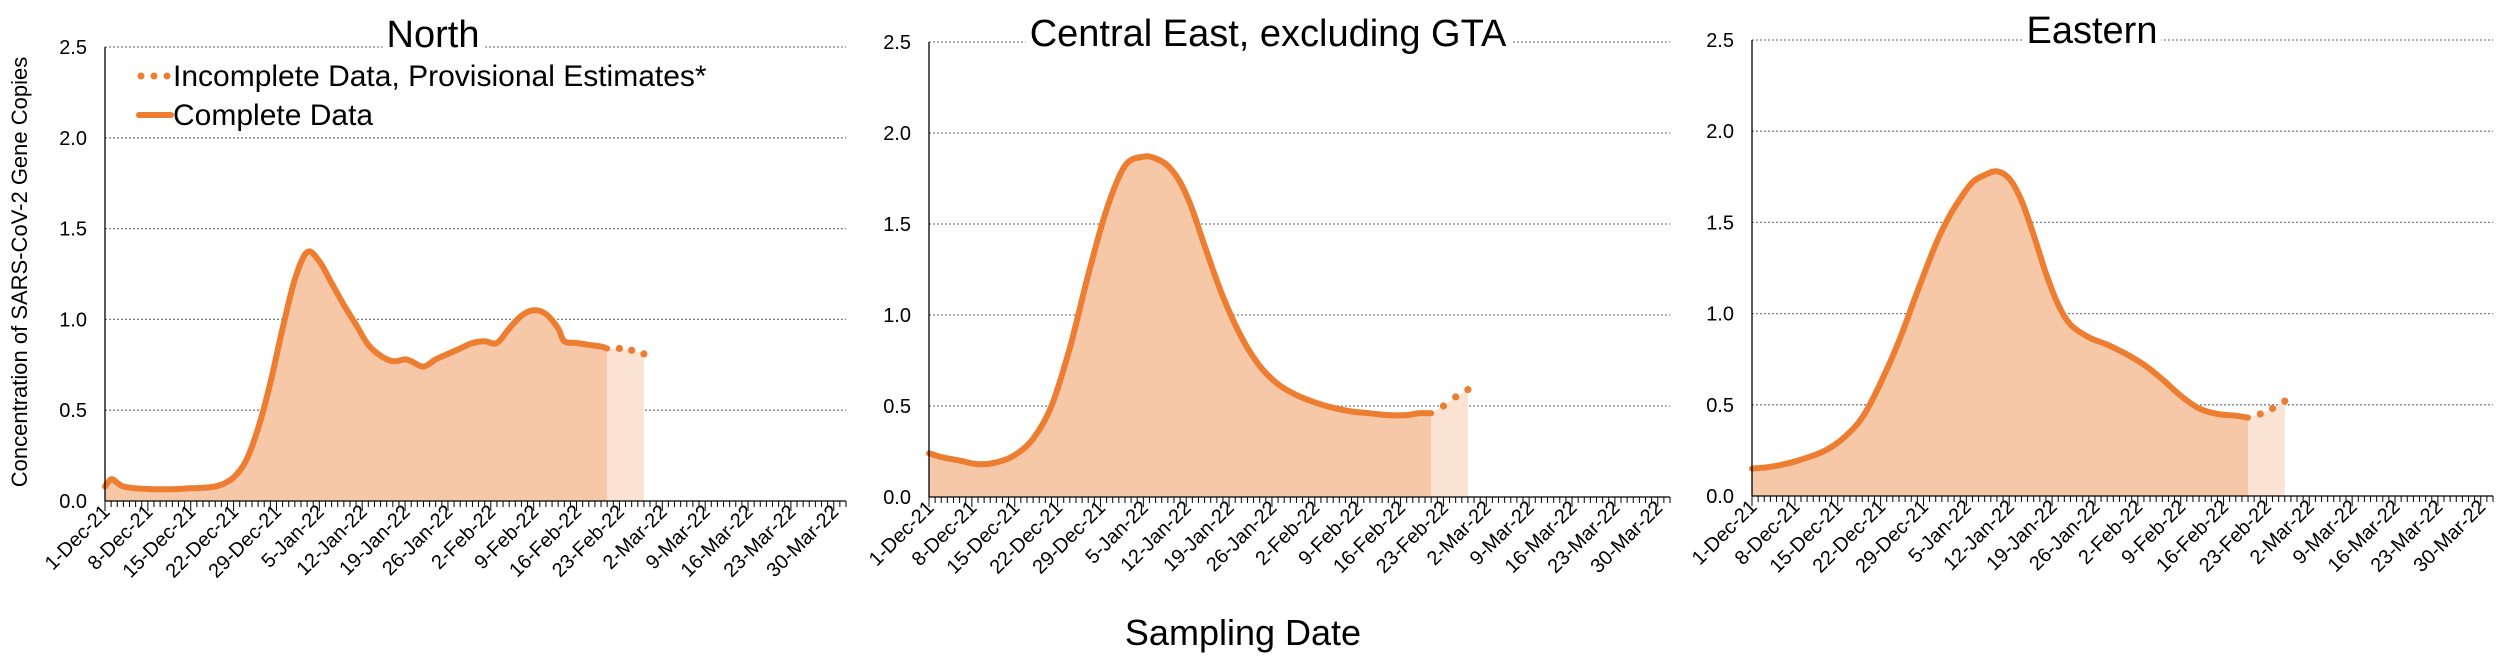  I want to click on panel-title: North, so click(433, 35).